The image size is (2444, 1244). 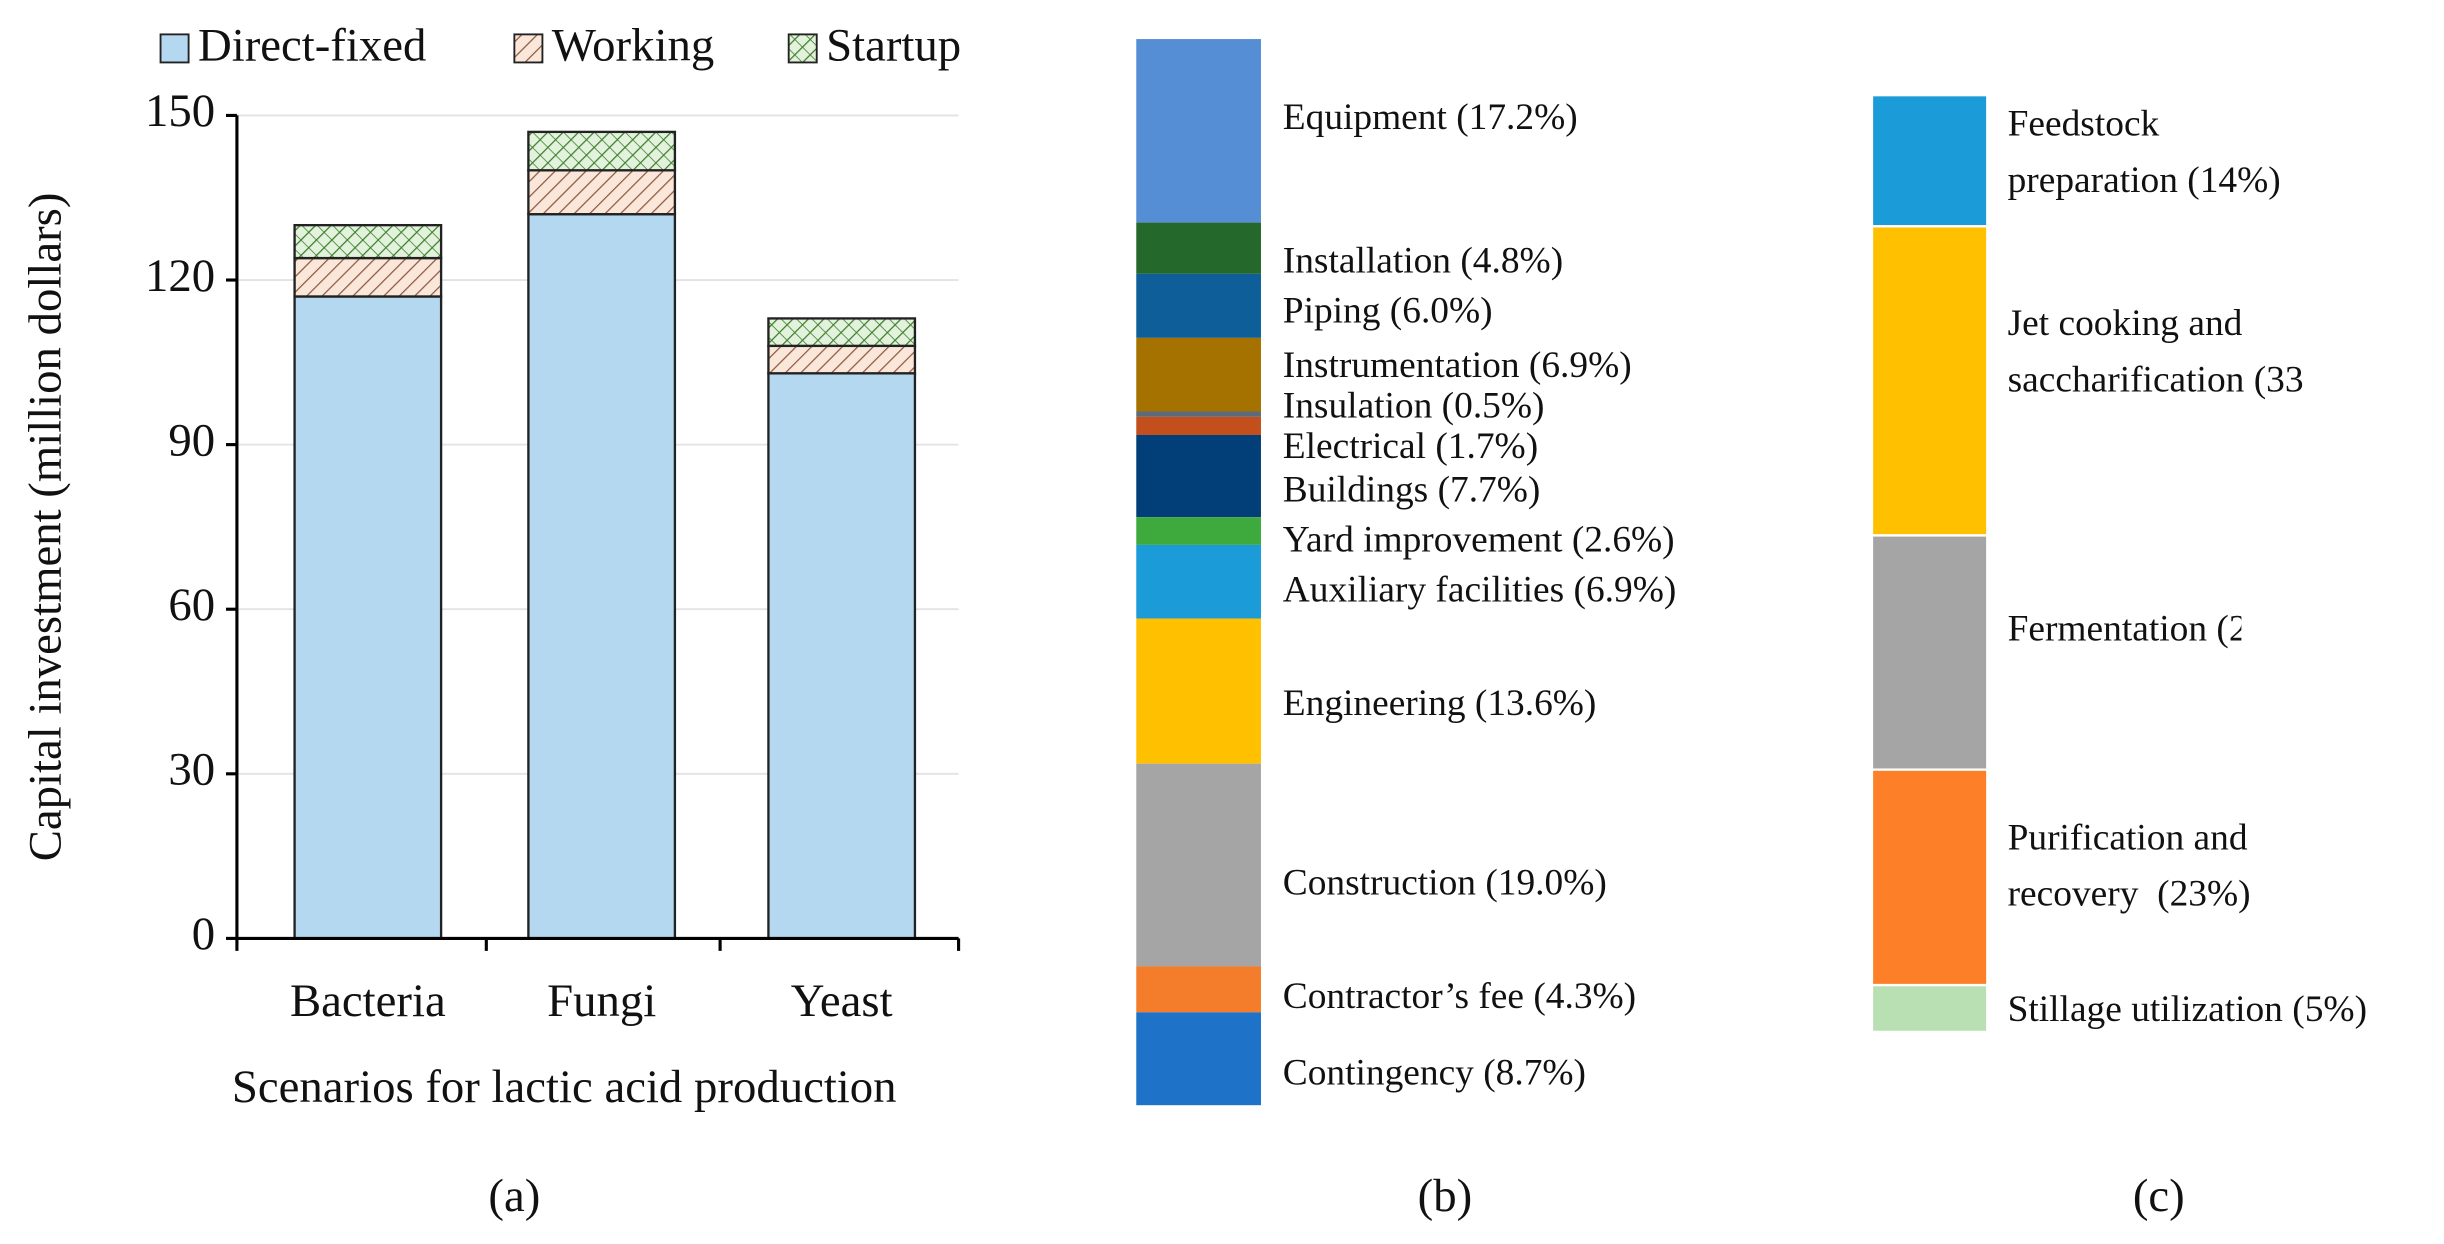 I want to click on segment-value: (7.7%), so click(x=1489, y=489).